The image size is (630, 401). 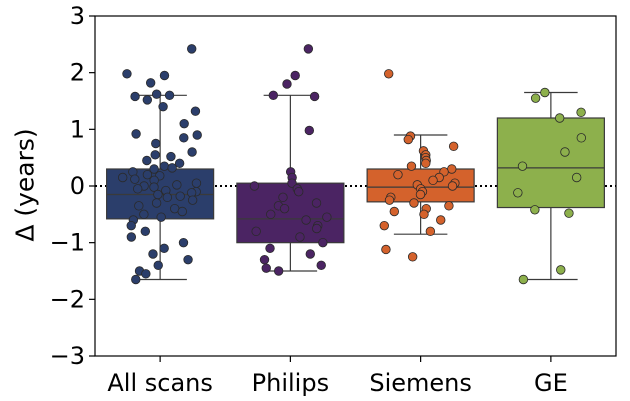 I want to click on y-tick-label: 3, so click(x=77, y=16).